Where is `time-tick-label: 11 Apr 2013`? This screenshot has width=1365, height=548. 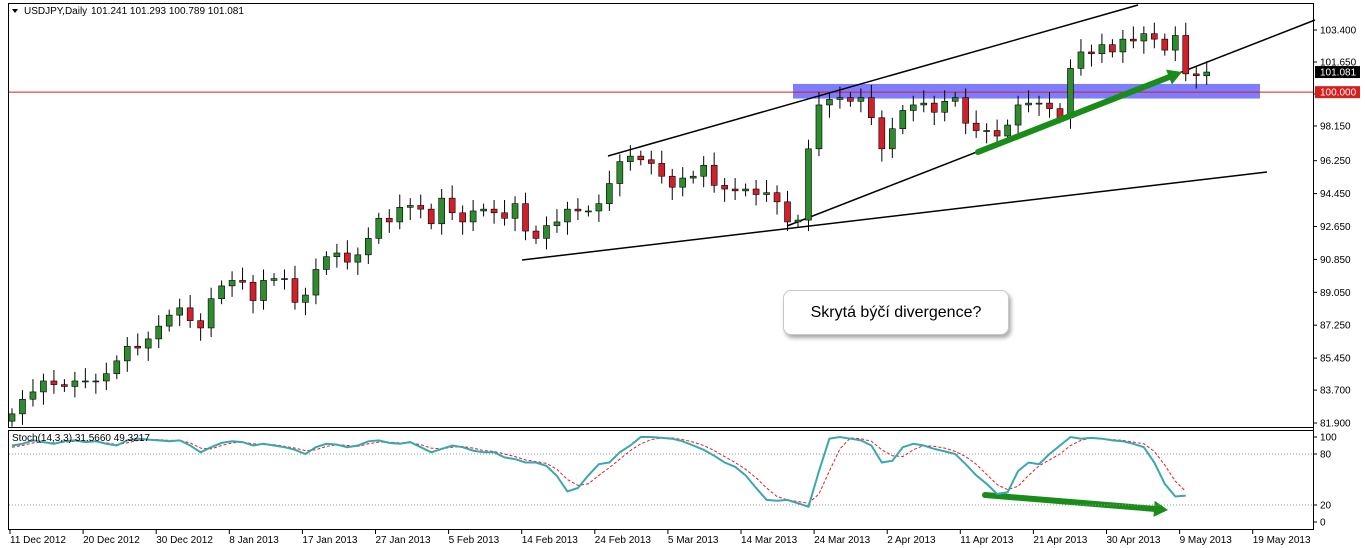
time-tick-label: 11 Apr 2013 is located at coordinates (987, 540).